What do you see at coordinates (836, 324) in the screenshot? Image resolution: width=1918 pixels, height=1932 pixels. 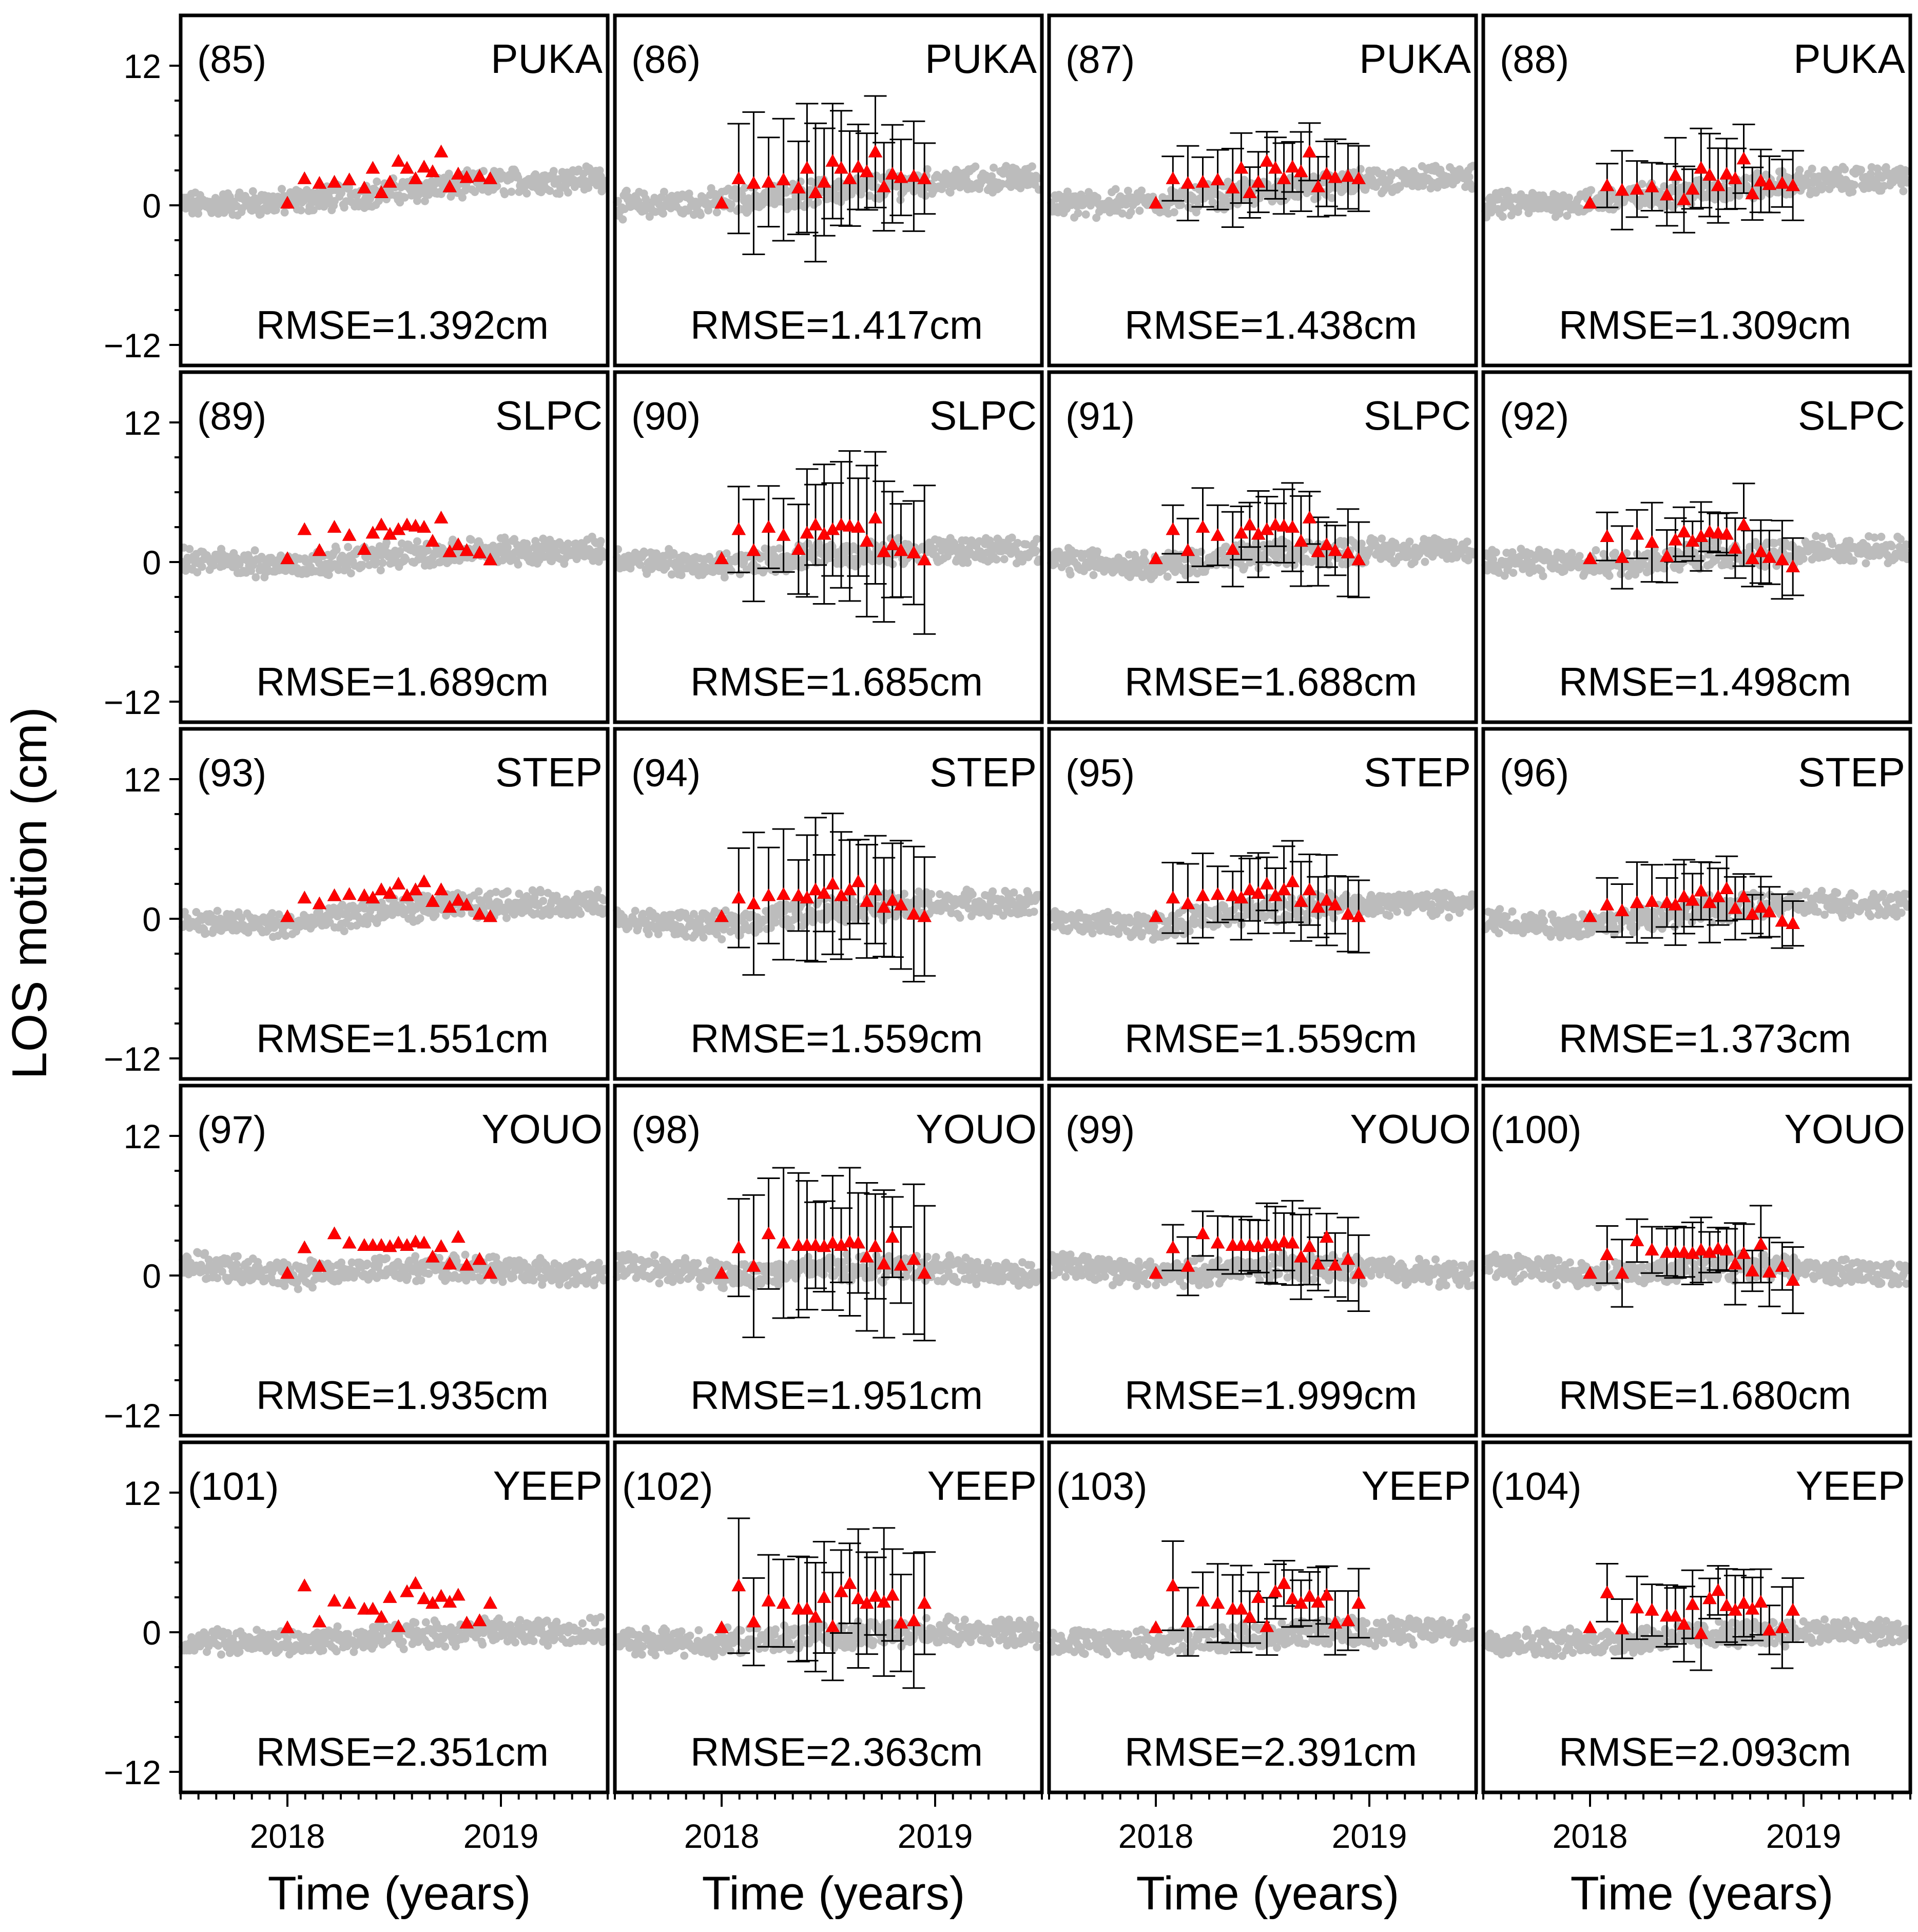 I see `rmse-label: RMSE=1.417cm` at bounding box center [836, 324].